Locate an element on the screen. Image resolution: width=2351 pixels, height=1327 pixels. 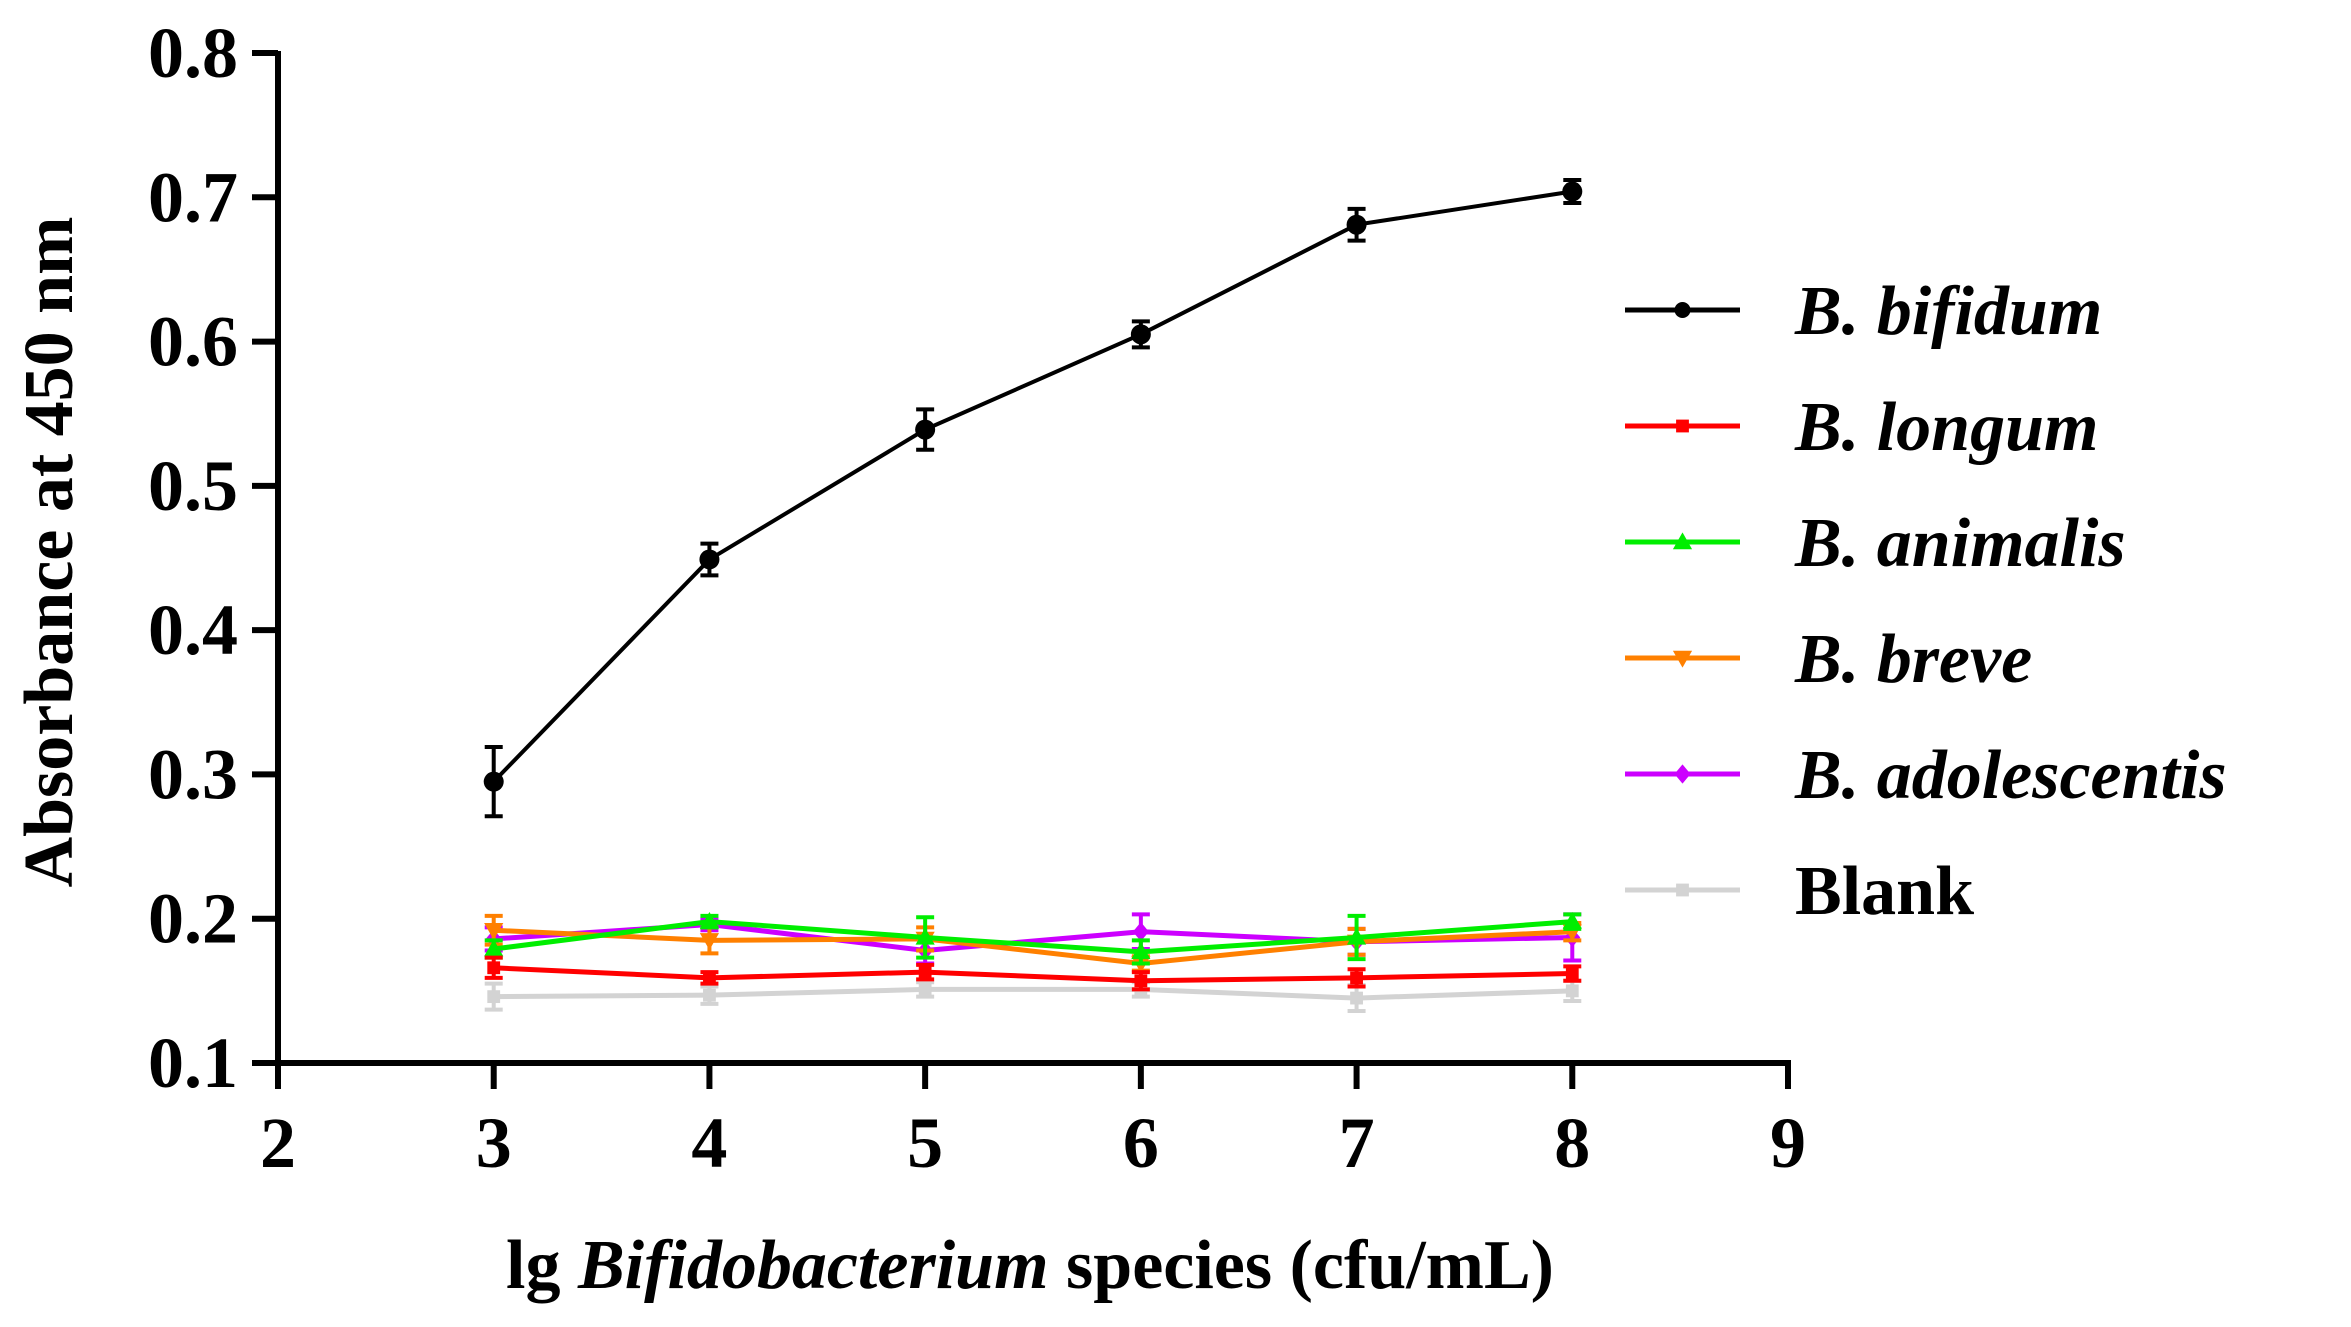
legend-entry: B. breve is located at coordinates (1828, 659).